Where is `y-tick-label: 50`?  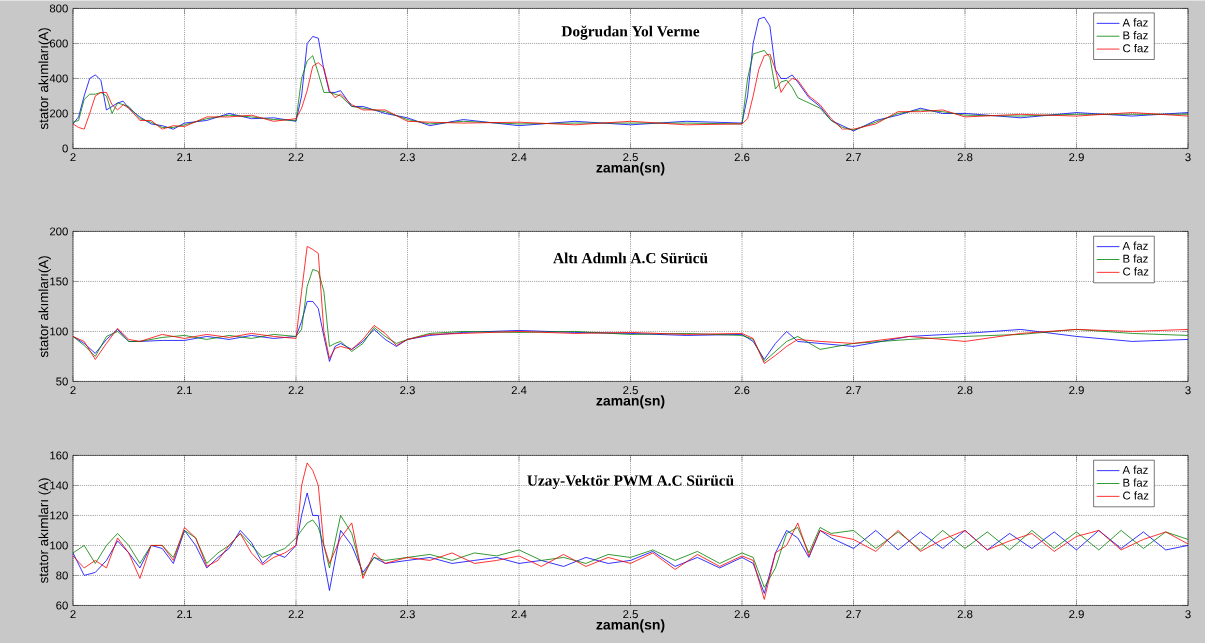
y-tick-label: 50 is located at coordinates (62, 381).